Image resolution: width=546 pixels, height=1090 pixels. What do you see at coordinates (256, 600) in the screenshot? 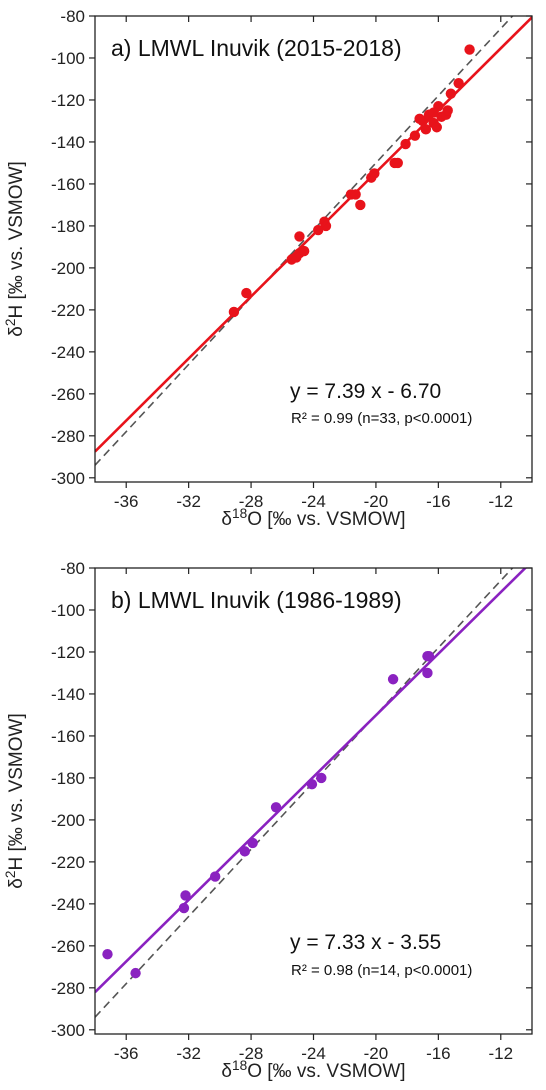
I see `panel-title: b) LMWL Inuvik (1986-1989)` at bounding box center [256, 600].